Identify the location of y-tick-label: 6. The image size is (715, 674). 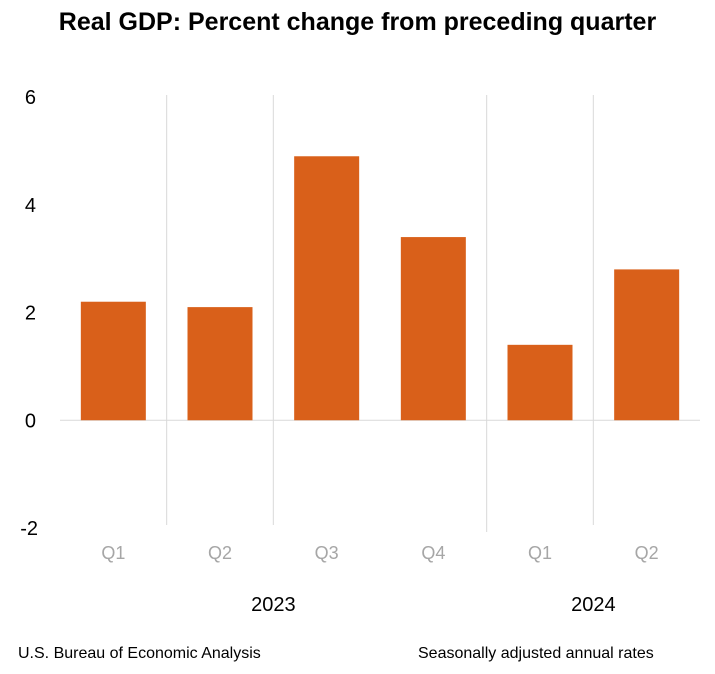
(30, 98).